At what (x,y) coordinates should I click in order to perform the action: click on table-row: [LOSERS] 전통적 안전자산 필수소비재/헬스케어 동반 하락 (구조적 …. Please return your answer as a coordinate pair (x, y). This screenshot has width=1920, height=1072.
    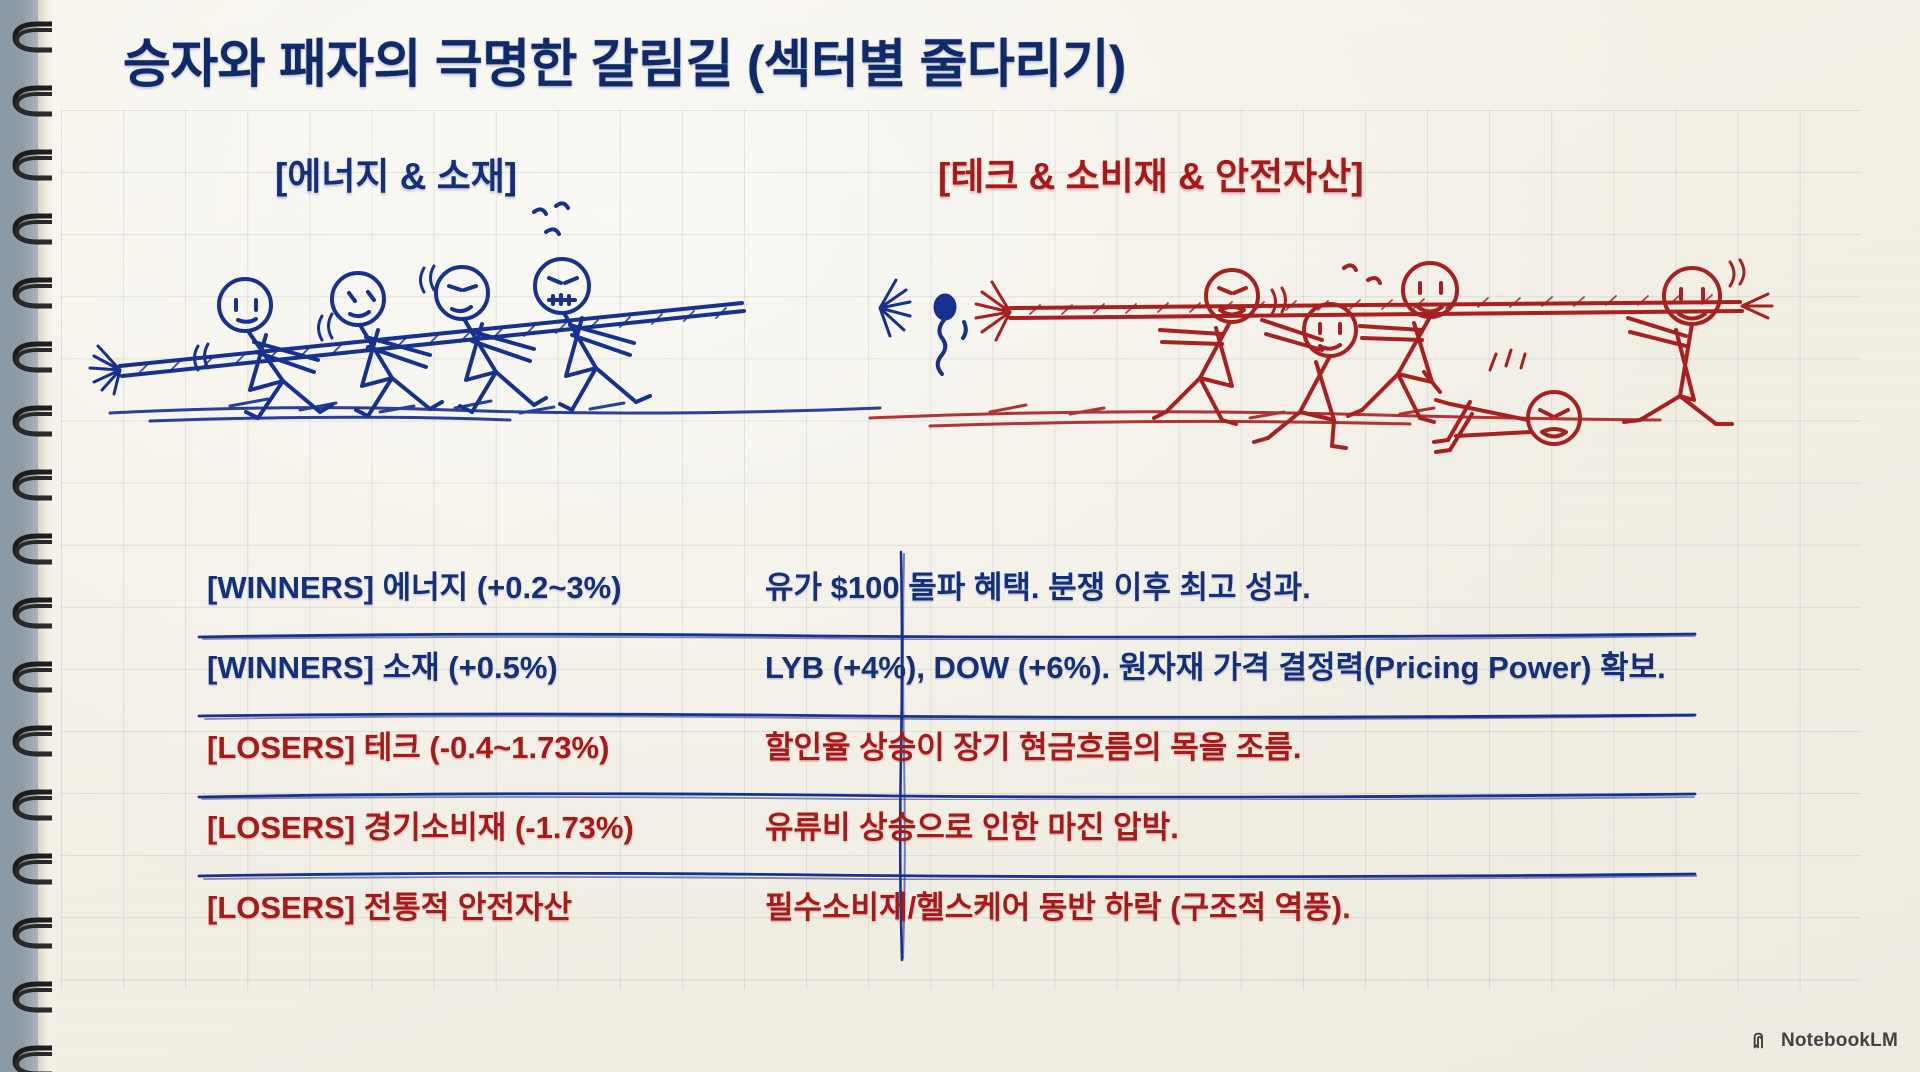
    Looking at the image, I should click on (925, 920).